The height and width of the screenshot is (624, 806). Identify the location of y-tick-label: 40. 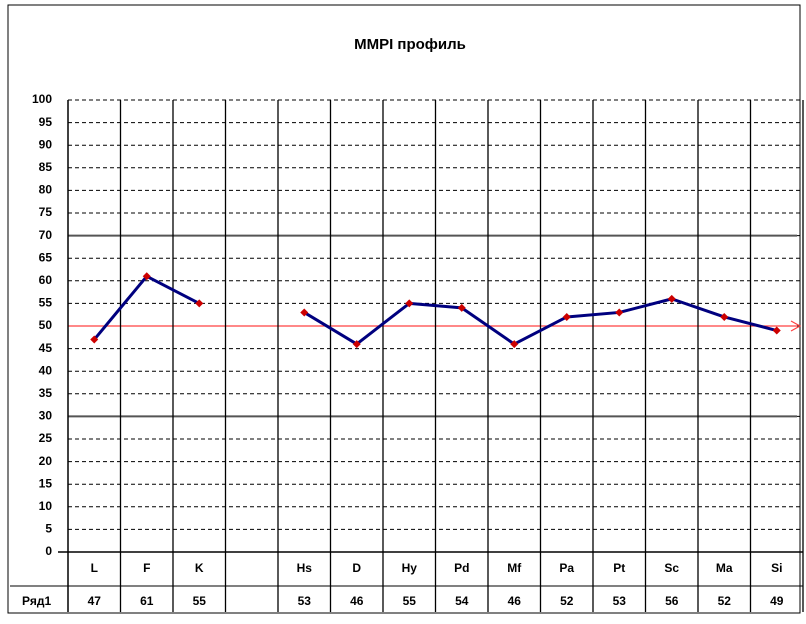
(46, 370).